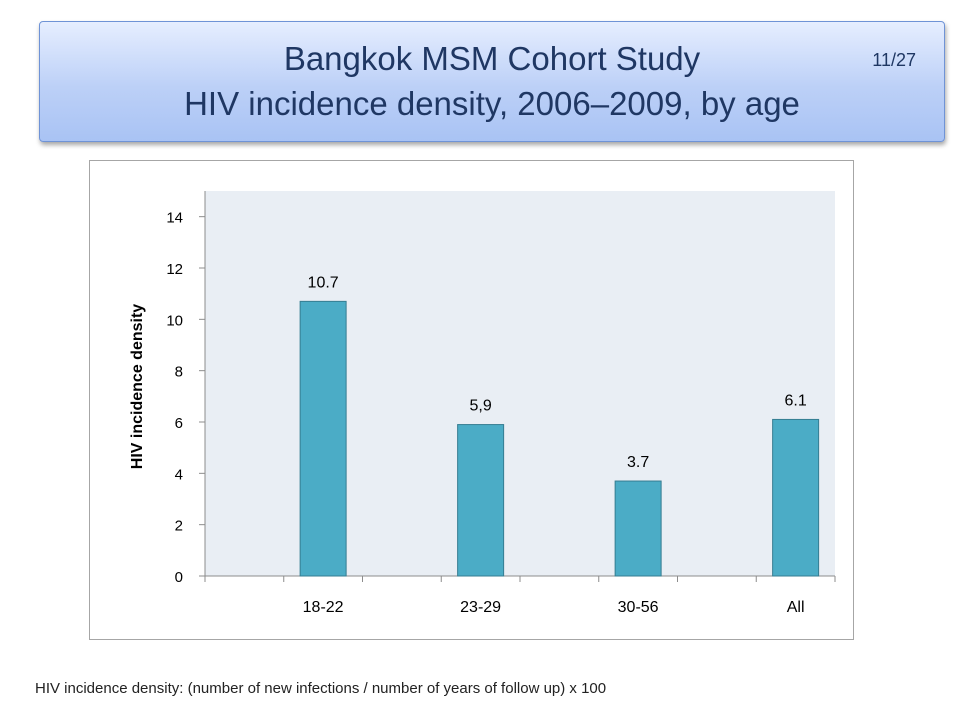 The image size is (960, 720). Describe the element at coordinates (179, 526) in the screenshot. I see `y-tick-label: 2` at that location.